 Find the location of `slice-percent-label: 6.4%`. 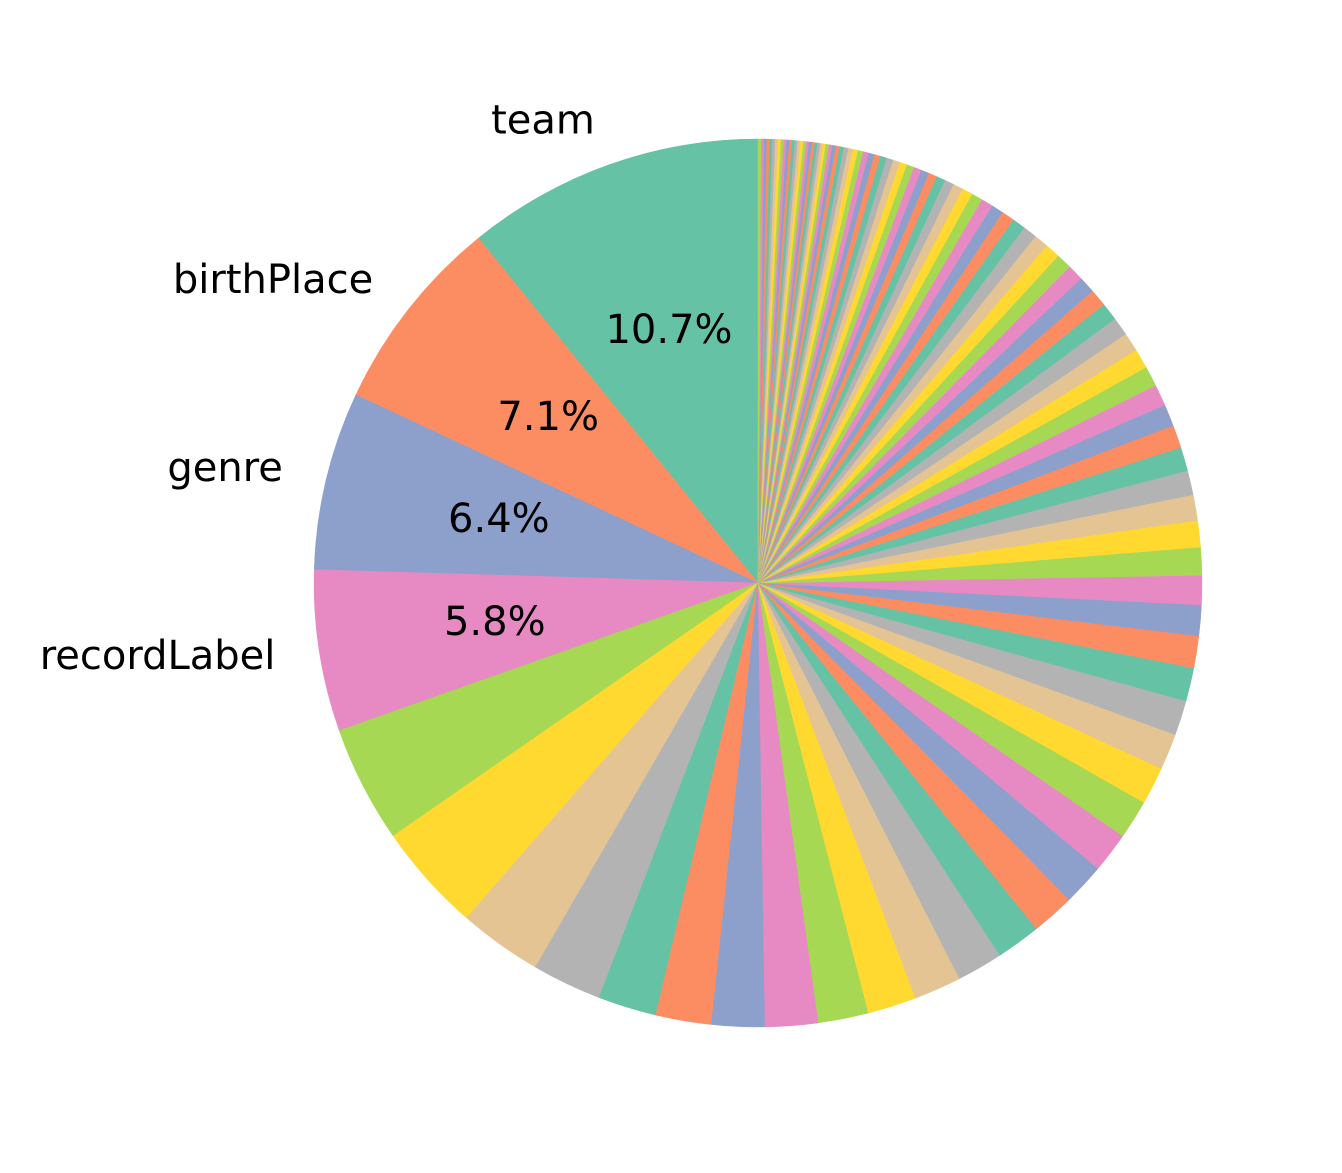

slice-percent-label: 6.4% is located at coordinates (499, 519).